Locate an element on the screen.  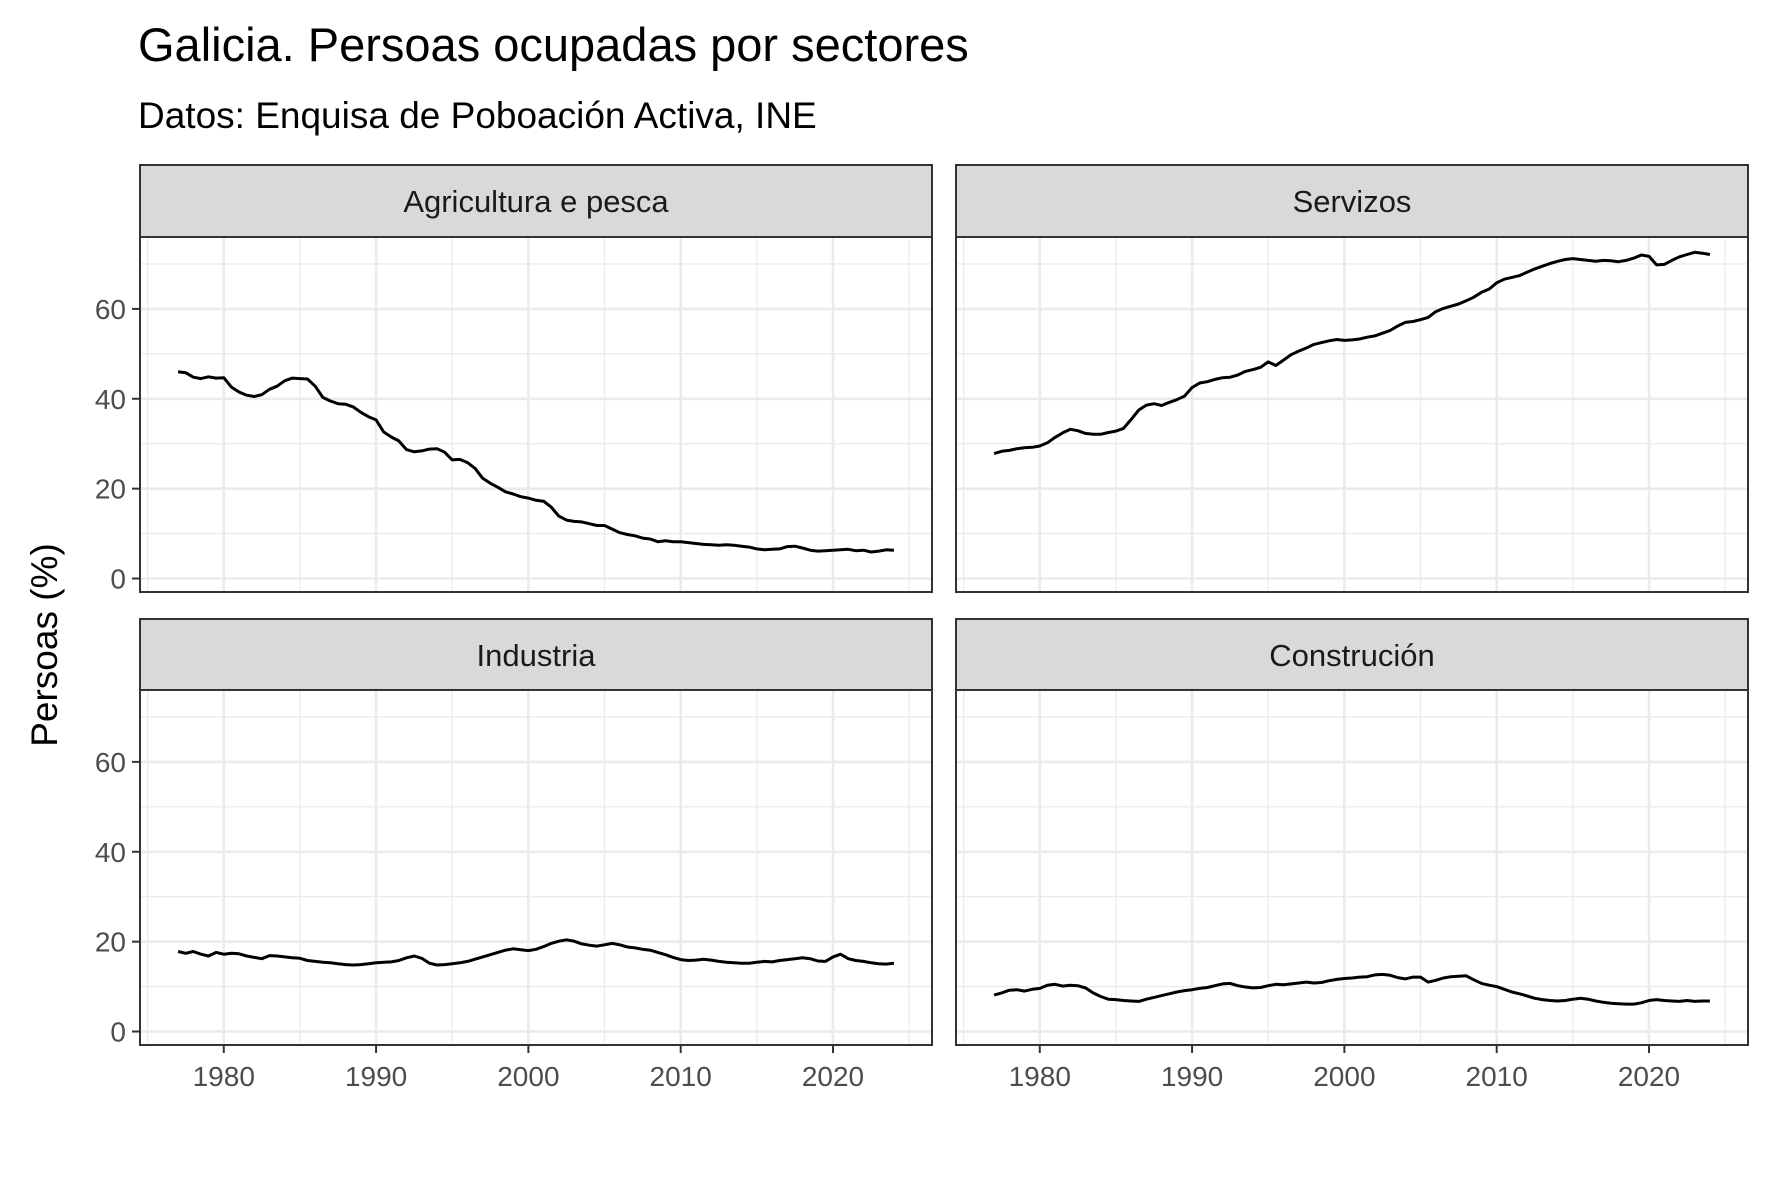
series-line-industria is located at coordinates (536, 952).